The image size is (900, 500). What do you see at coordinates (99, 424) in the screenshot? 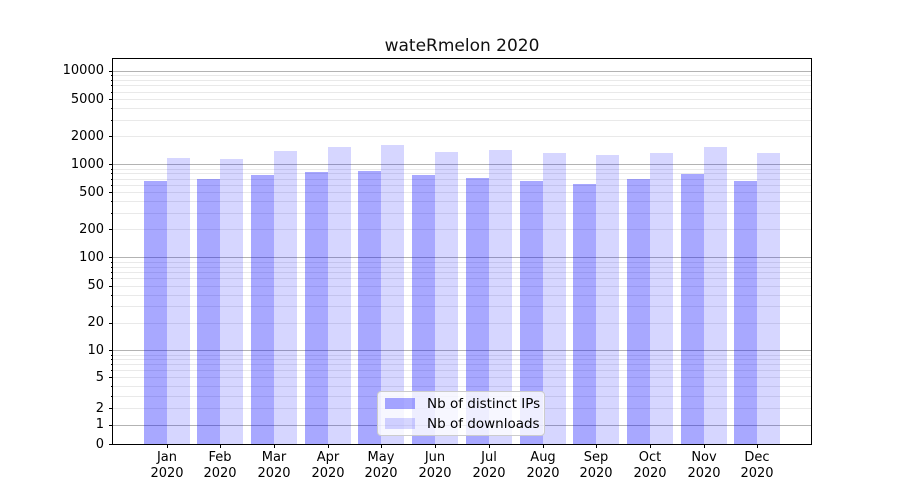
I see `y-tick-label-1: 1` at bounding box center [99, 424].